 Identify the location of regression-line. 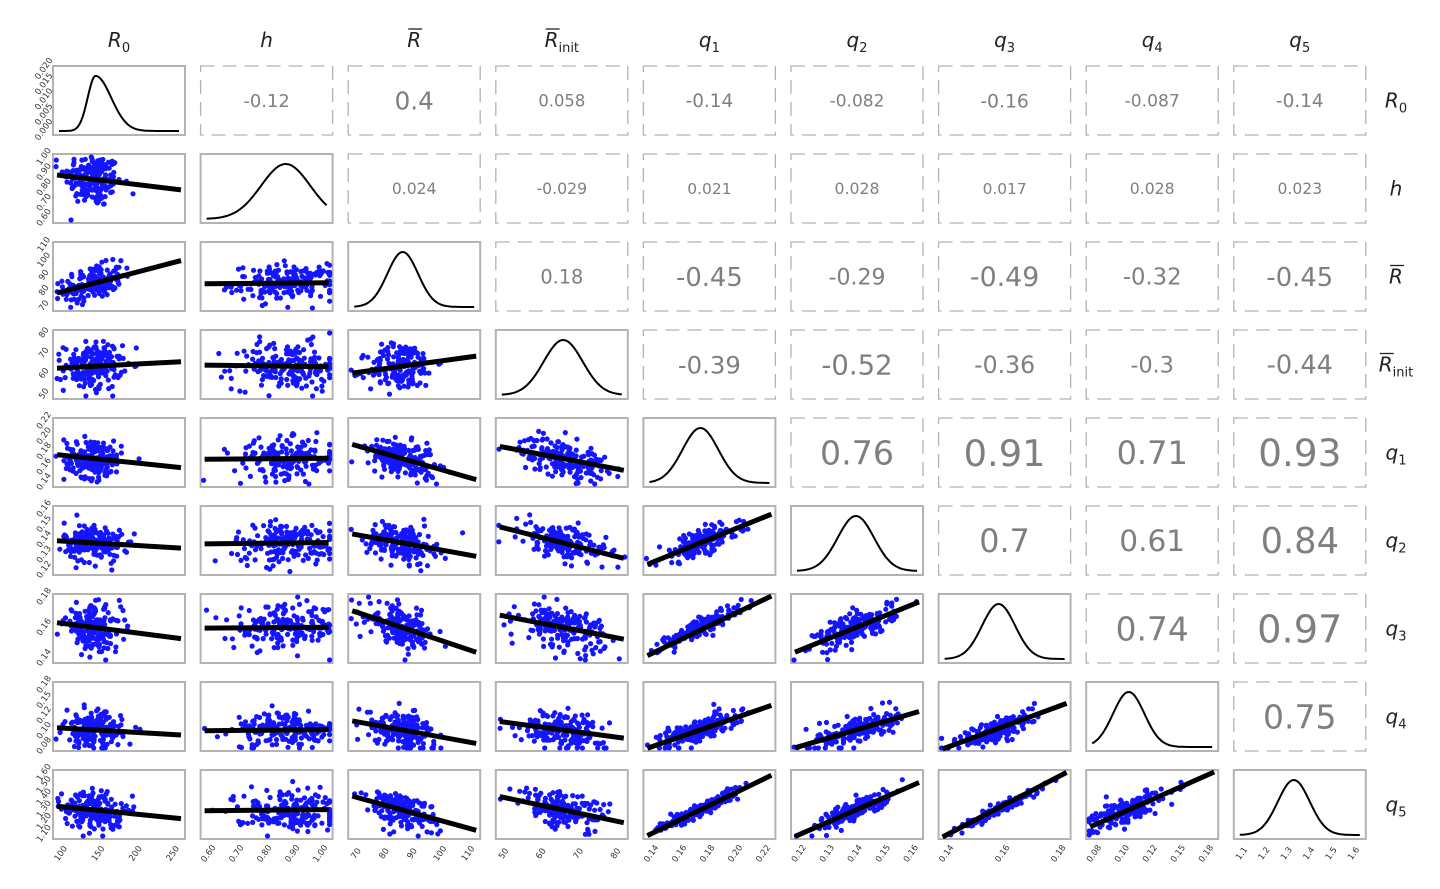
(414, 631).